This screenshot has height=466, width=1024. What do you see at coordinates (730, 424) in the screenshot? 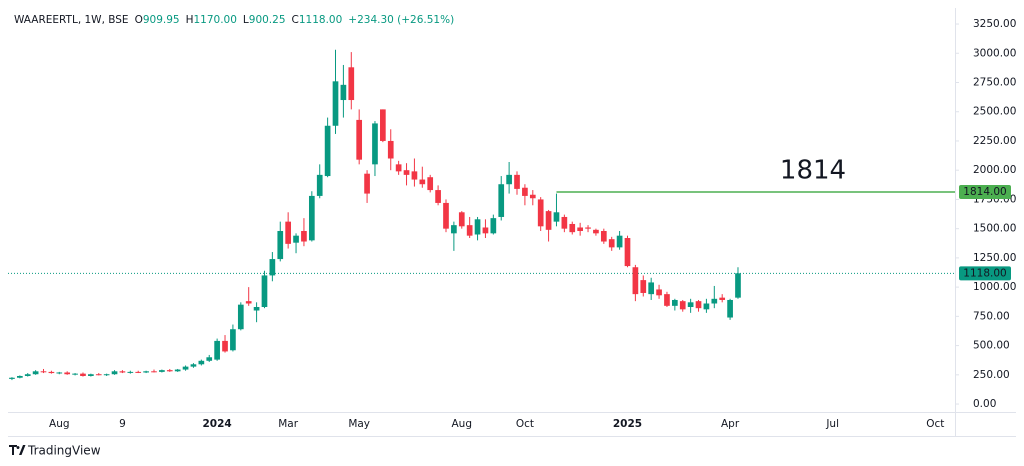
I see `x-tick-label: Apr` at bounding box center [730, 424].